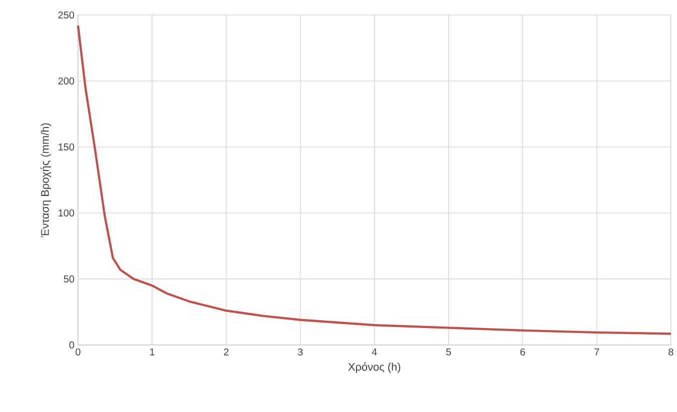  Describe the element at coordinates (597, 352) in the screenshot. I see `x-tick-label: 7` at that location.